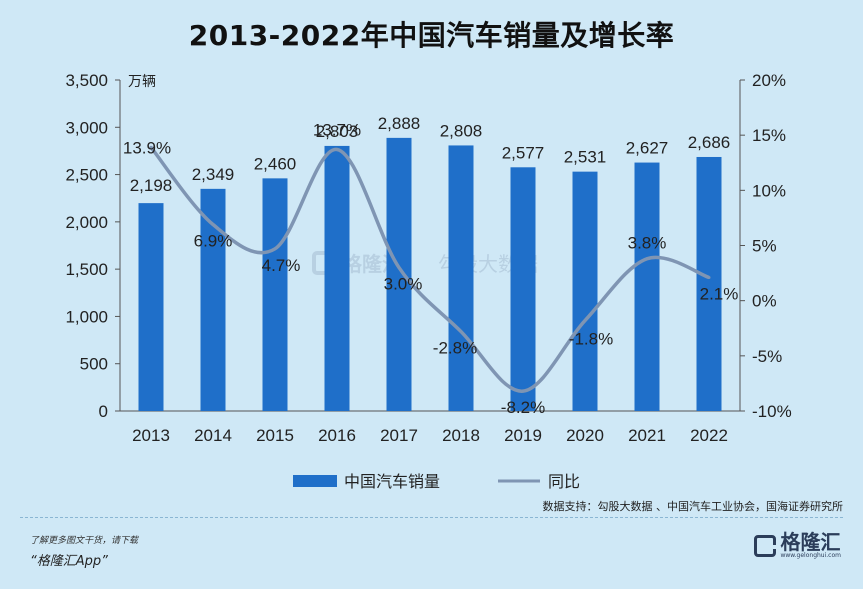 This screenshot has height=589, width=863. What do you see at coordinates (647, 435) in the screenshot?
I see `x-tick-label: 2021` at bounding box center [647, 435].